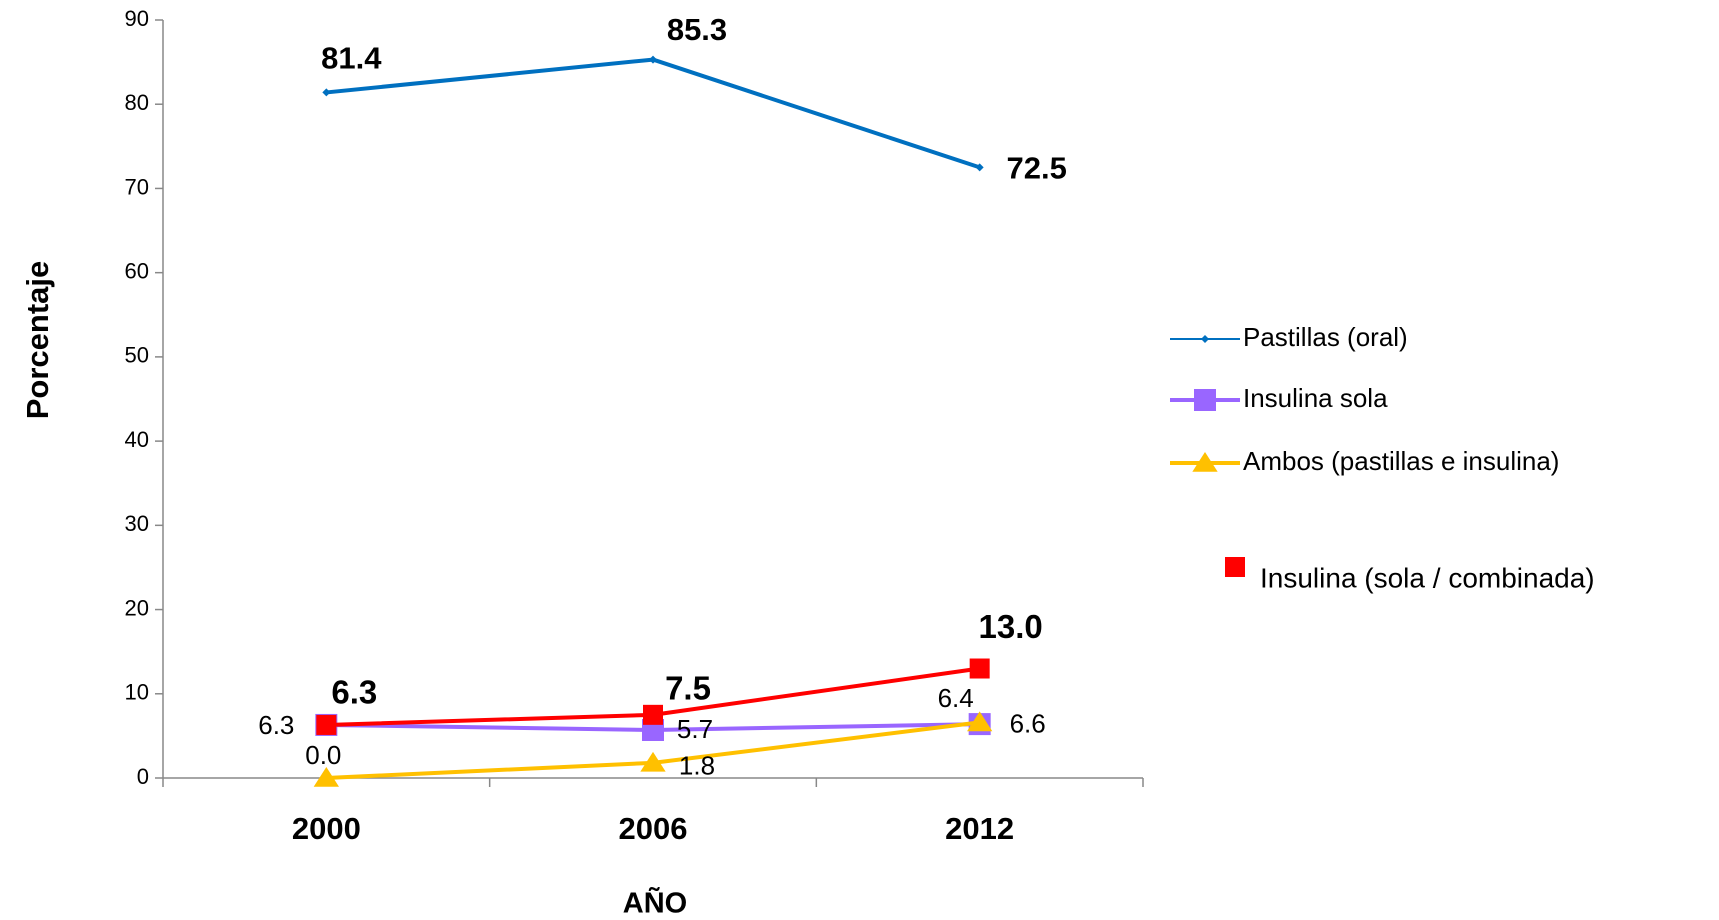 The image size is (1719, 920). I want to click on x-tick-label: 2006, so click(653, 828).